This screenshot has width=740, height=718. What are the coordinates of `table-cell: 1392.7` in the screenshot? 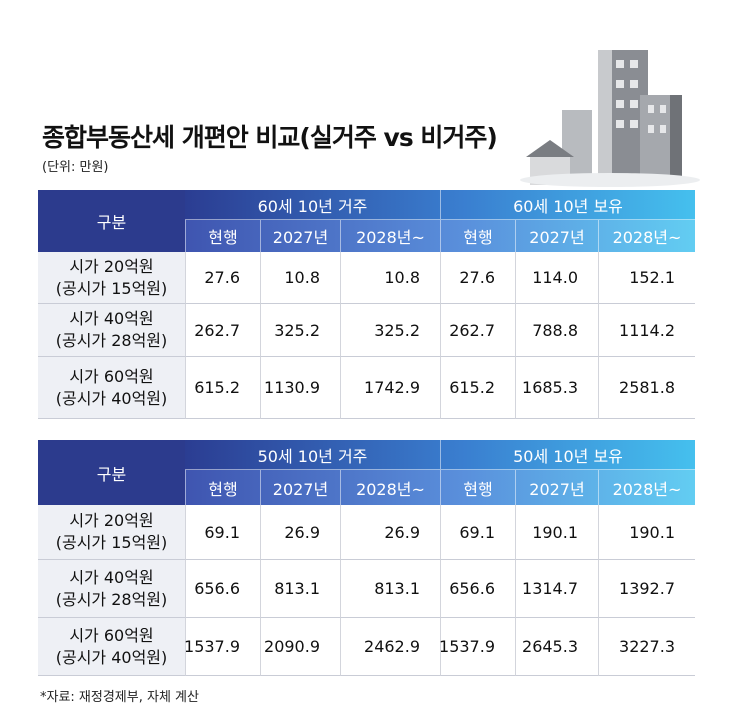 It's located at (646, 589).